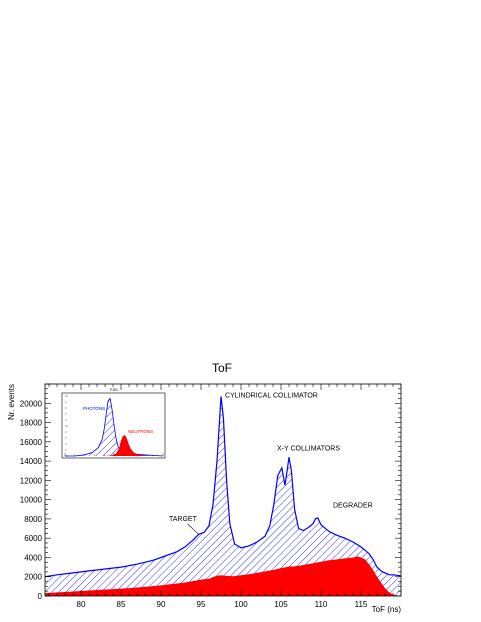 This screenshot has height=622, width=481. What do you see at coordinates (81, 604) in the screenshot?
I see `x-tick-label: 80` at bounding box center [81, 604].